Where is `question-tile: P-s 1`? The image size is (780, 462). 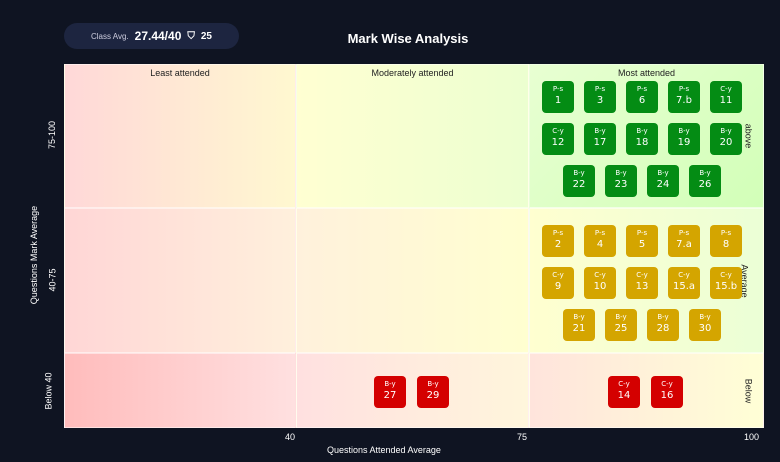
question-tile: P-s 1 is located at coordinates (558, 97).